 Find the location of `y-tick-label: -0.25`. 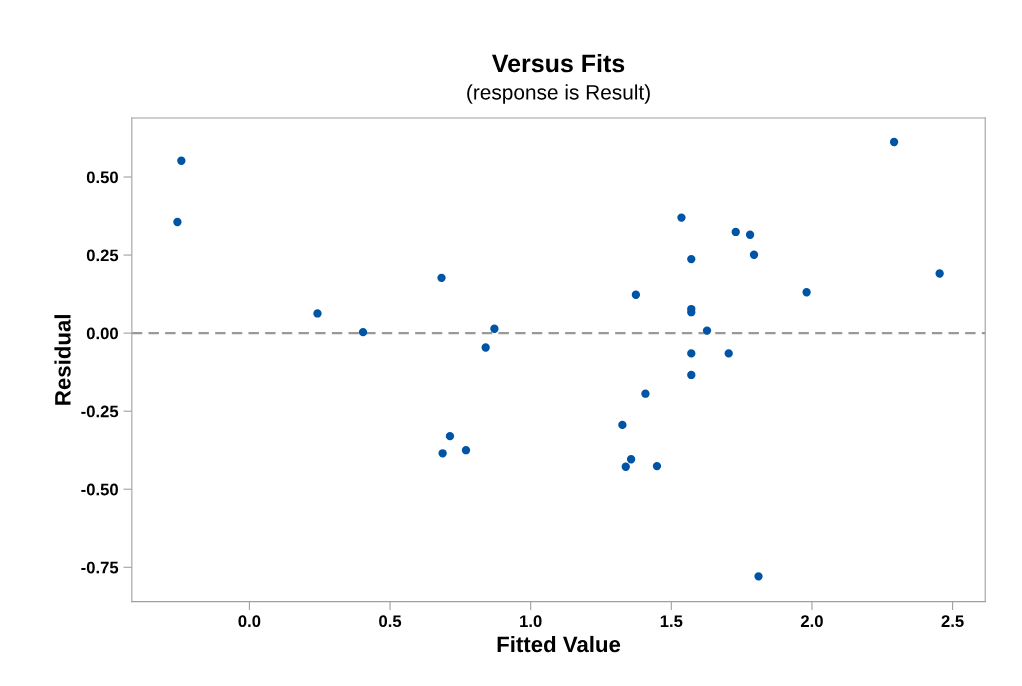

y-tick-label: -0.25 is located at coordinates (100, 411).